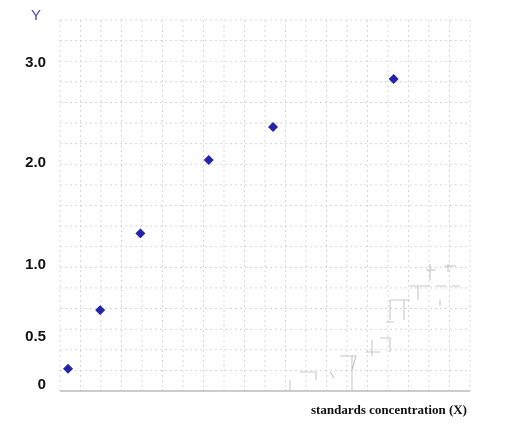  Describe the element at coordinates (35, 62) in the screenshot. I see `y-tick-label: 3.0` at that location.